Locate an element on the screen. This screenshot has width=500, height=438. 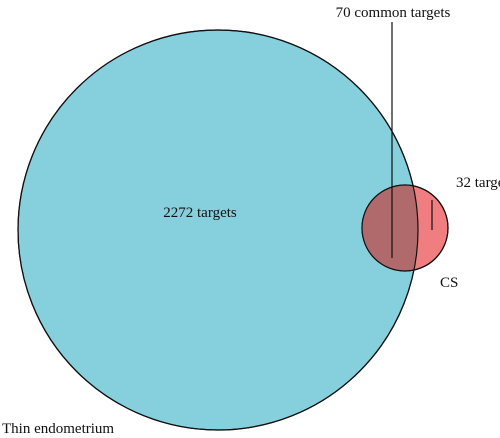
set-label: Thin endometrium is located at coordinates (58, 429).